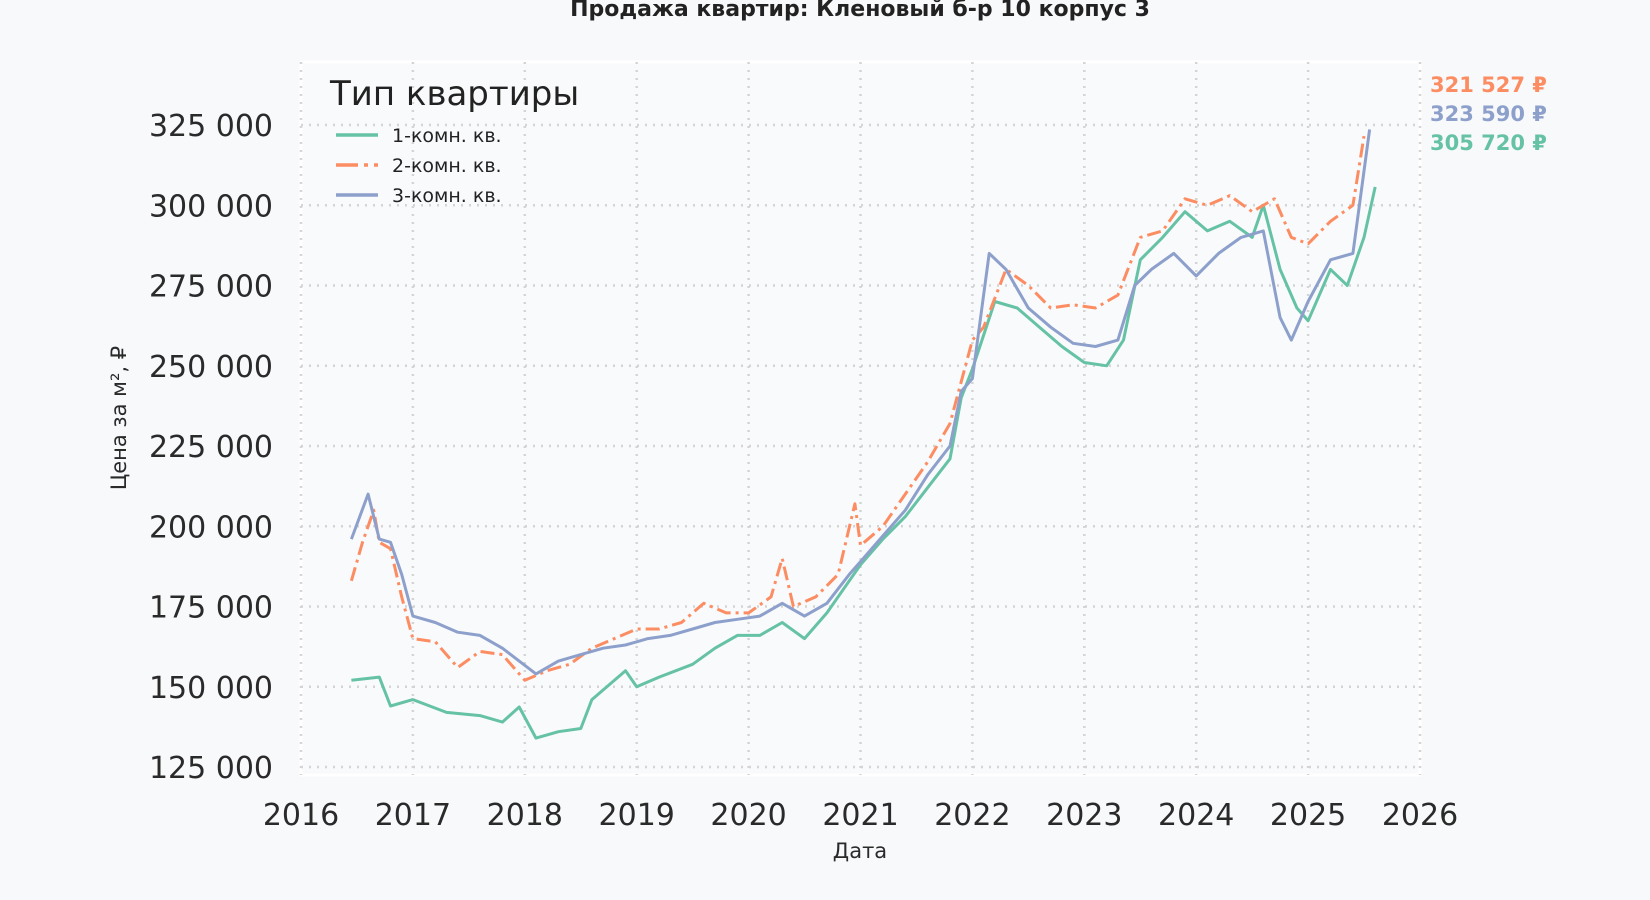 Image resolution: width=1650 pixels, height=900 pixels. I want to click on x-axis-label: Дата, so click(860, 851).